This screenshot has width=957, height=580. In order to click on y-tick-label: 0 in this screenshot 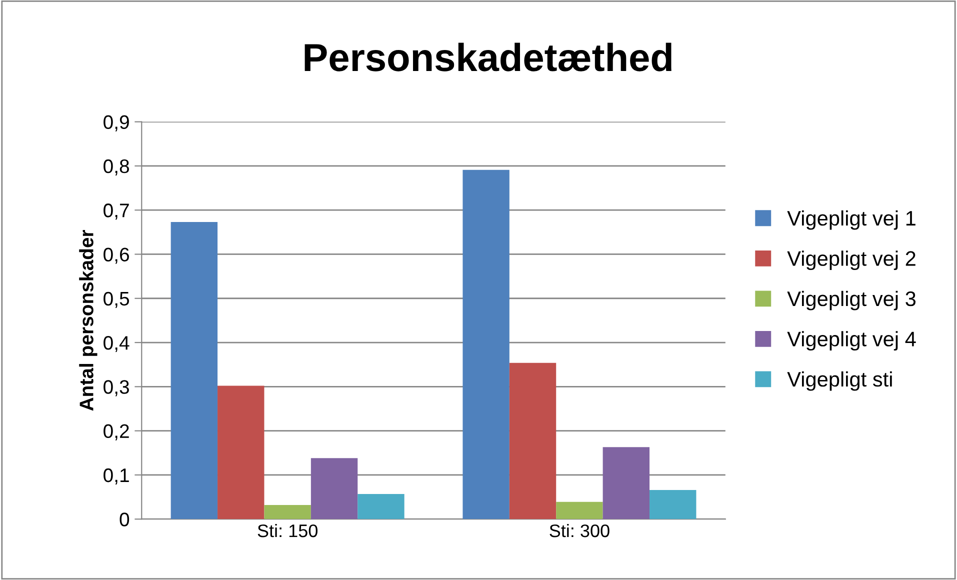, I will do `click(125, 519)`.